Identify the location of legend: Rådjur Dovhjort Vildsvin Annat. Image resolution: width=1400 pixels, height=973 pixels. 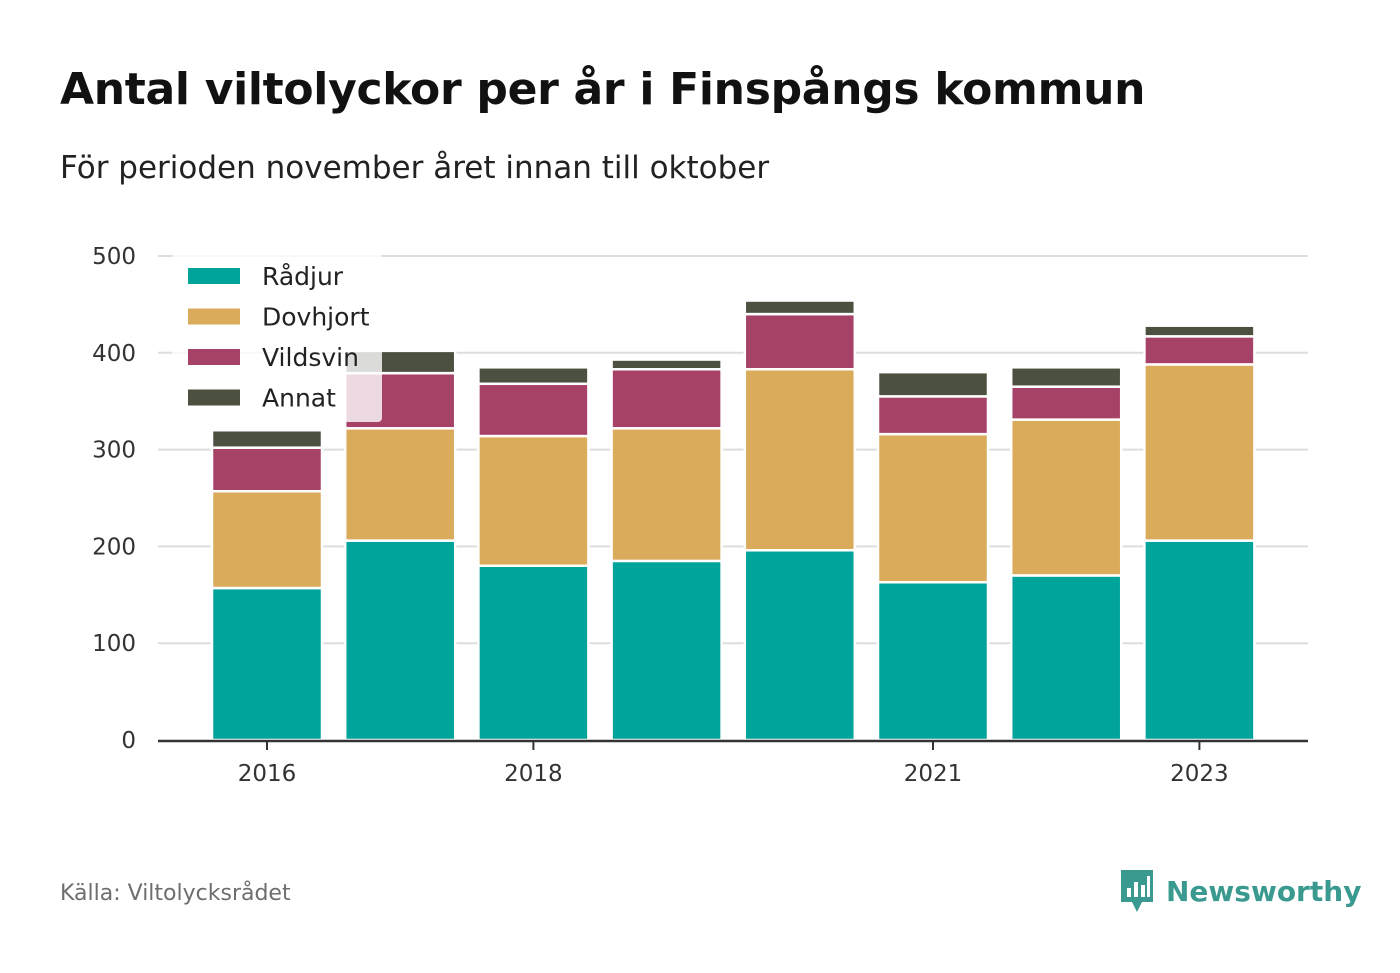
(277, 338).